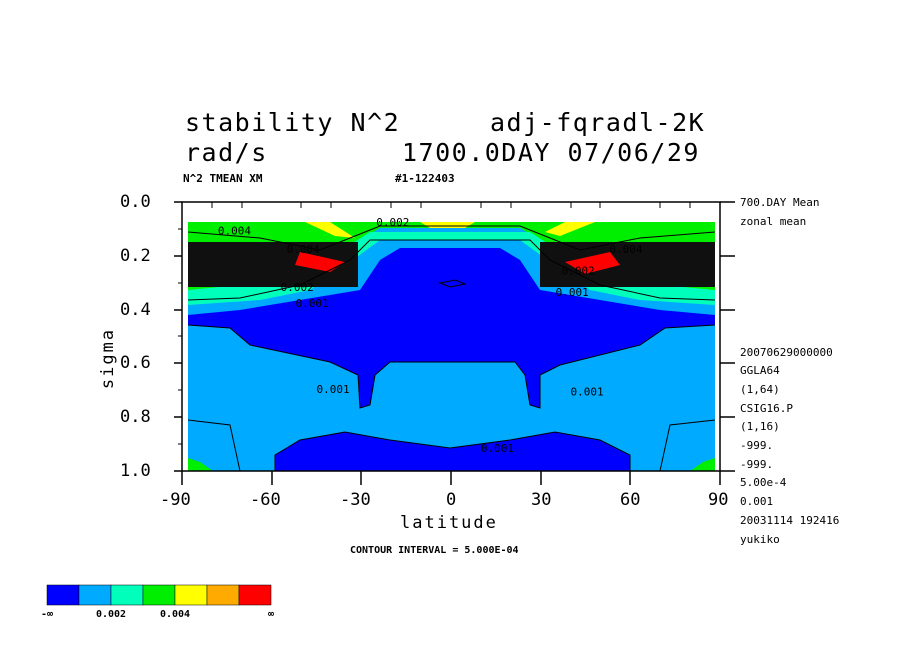 The height and width of the screenshot is (654, 904). I want to click on contour-region-below-0-001-lower, so click(452, 451).